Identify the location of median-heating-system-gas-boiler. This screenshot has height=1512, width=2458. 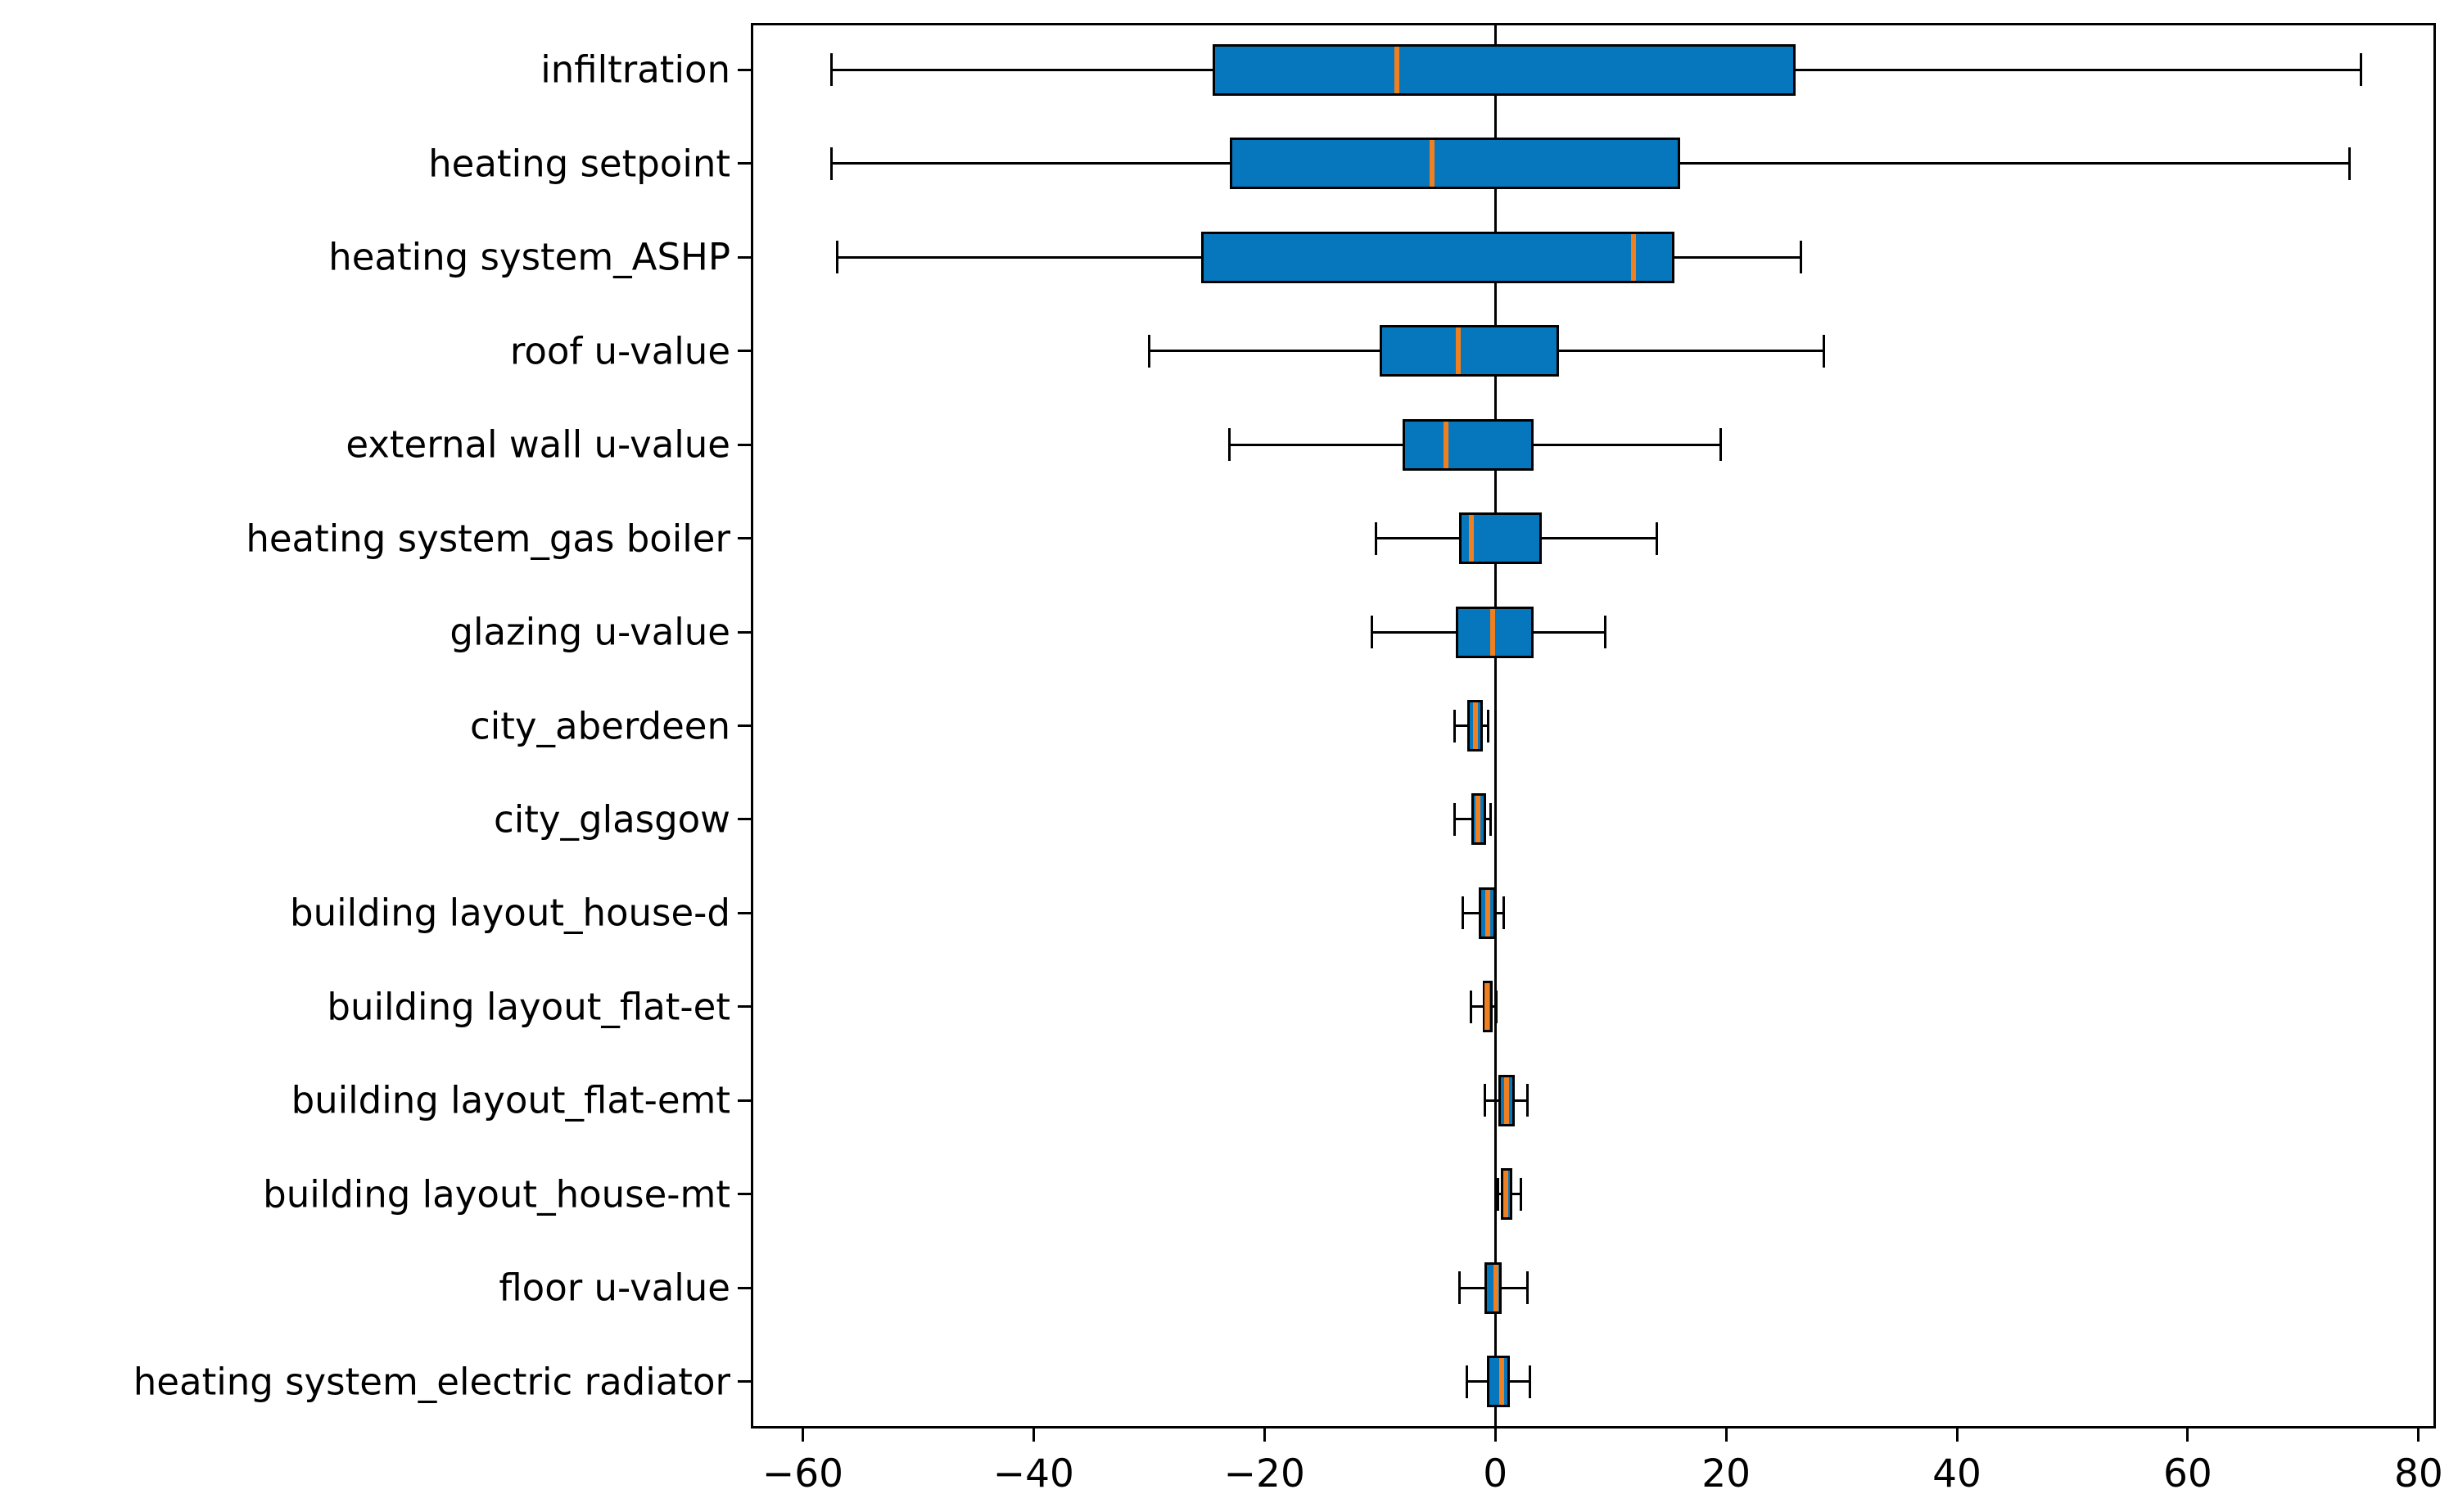
(1471, 538).